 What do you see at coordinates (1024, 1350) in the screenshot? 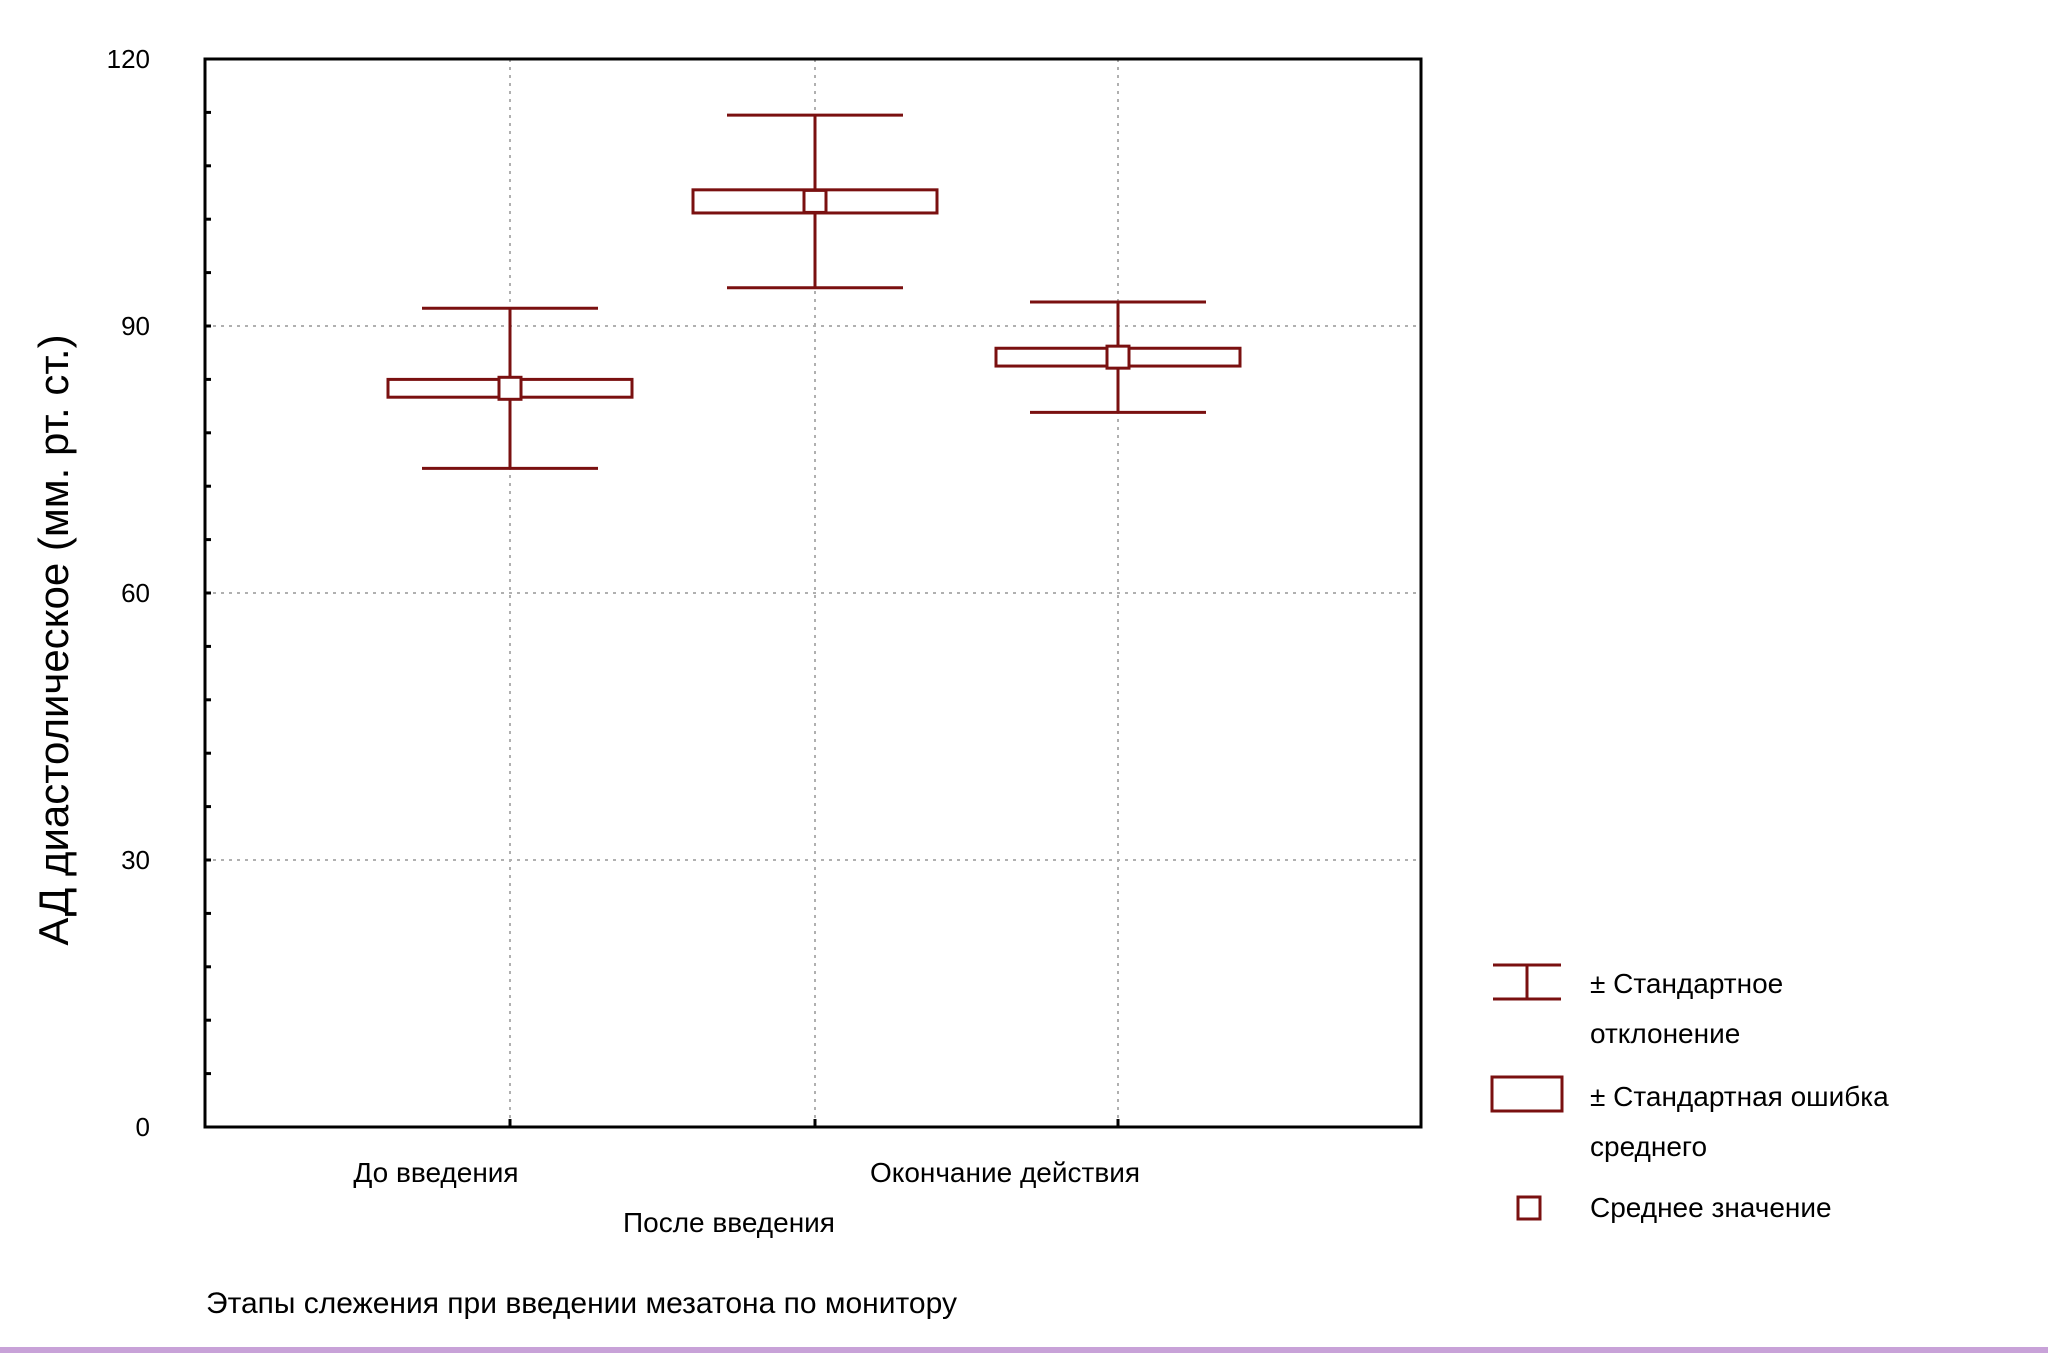
I see `bottom-border` at bounding box center [1024, 1350].